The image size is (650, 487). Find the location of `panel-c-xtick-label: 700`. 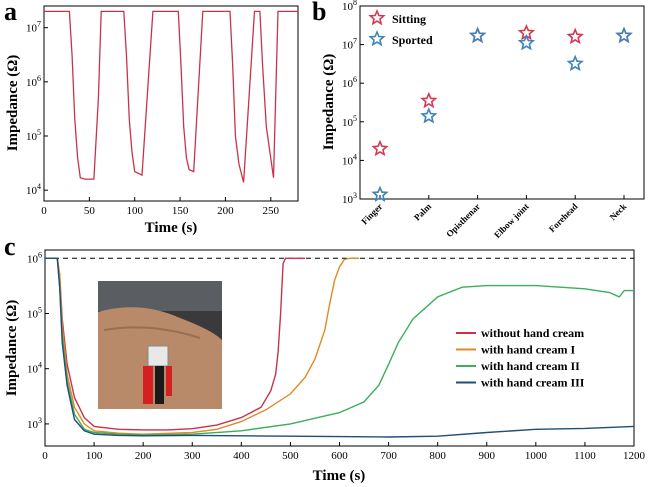

panel-c-xtick-label: 700 is located at coordinates (388, 456).